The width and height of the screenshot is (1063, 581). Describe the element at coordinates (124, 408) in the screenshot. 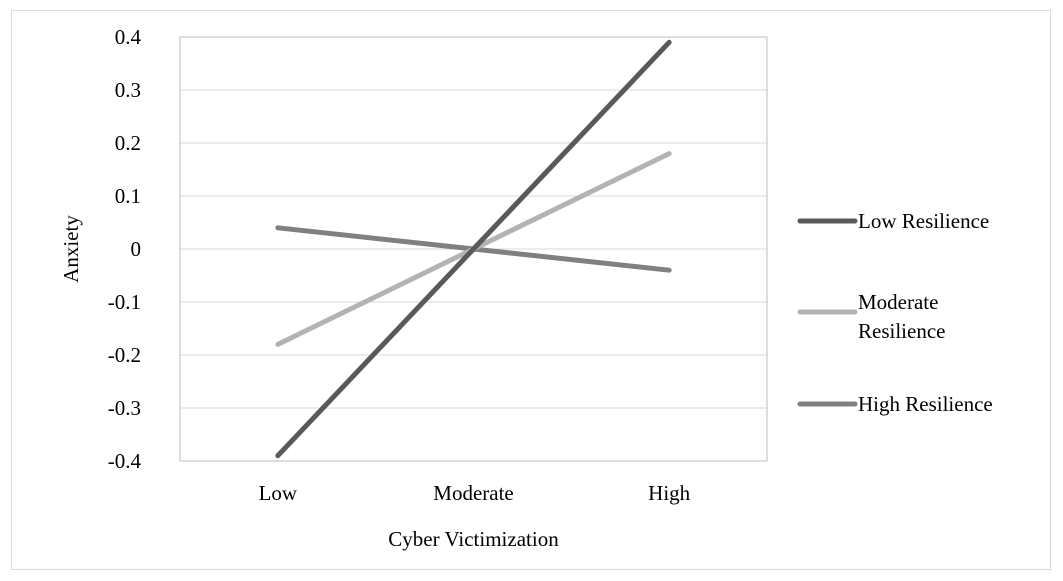

I see `y-tick-label: -0.3` at that location.